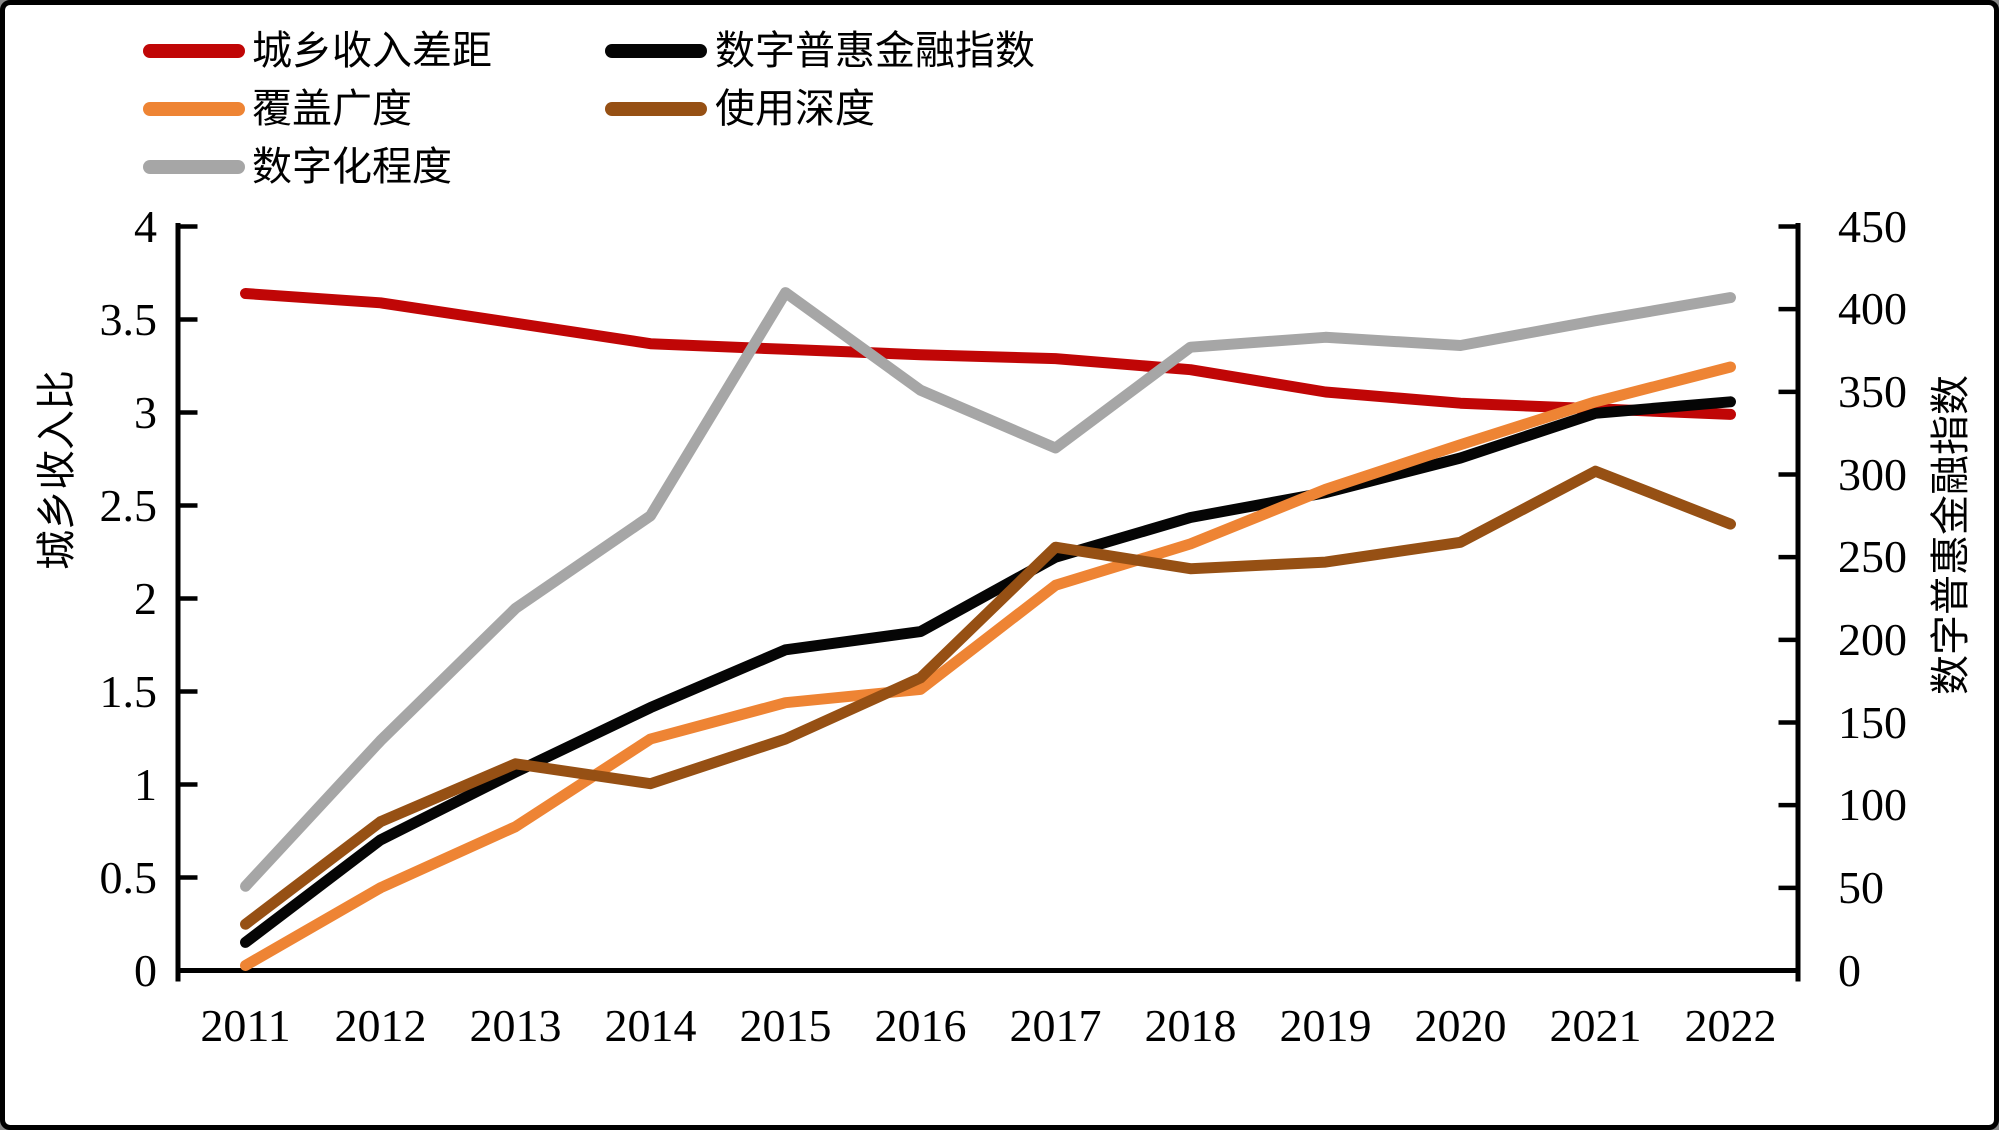 Image resolution: width=1999 pixels, height=1130 pixels. I want to click on right-axis-tick-label: 400, so click(1872, 309).